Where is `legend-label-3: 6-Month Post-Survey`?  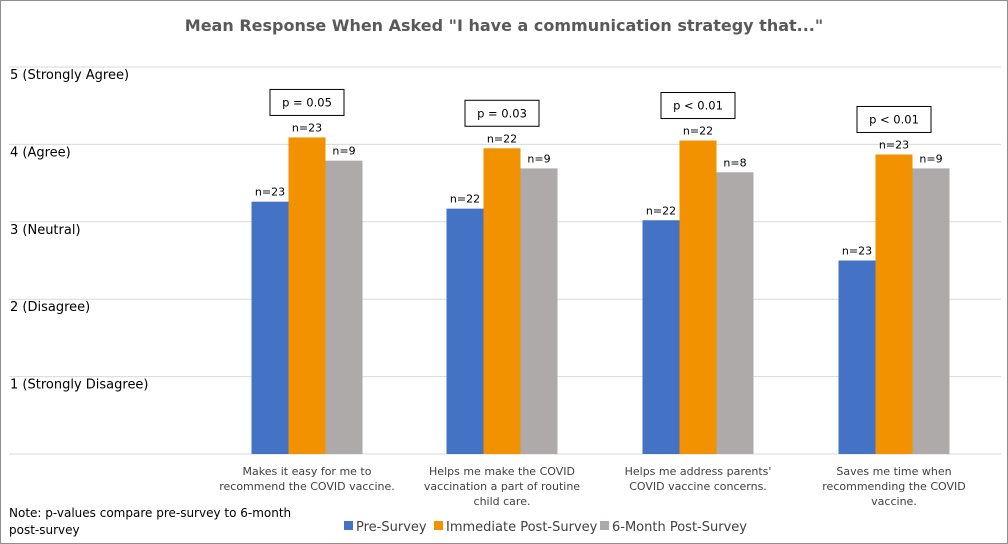 legend-label-3: 6-Month Post-Survey is located at coordinates (679, 527).